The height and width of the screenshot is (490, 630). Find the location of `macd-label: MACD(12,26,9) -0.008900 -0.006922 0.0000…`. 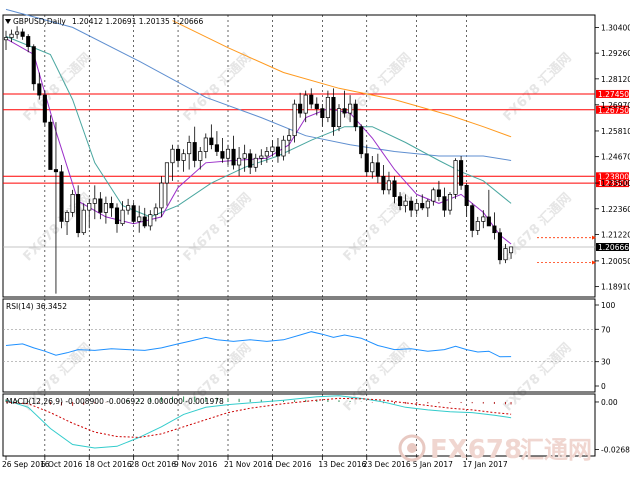

macd-label: MACD(12,26,9) -0.008900 -0.006922 0.0000… is located at coordinates (115, 401).